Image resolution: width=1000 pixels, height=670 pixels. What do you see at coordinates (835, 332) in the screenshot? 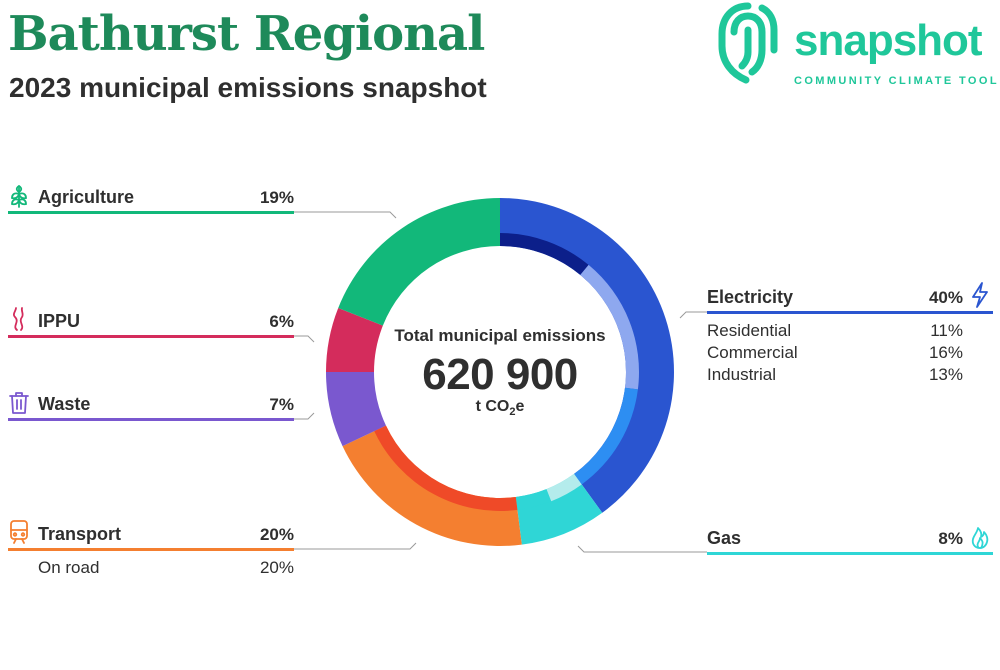
I see `legend-sub-residential: Residential 11%` at bounding box center [835, 332].